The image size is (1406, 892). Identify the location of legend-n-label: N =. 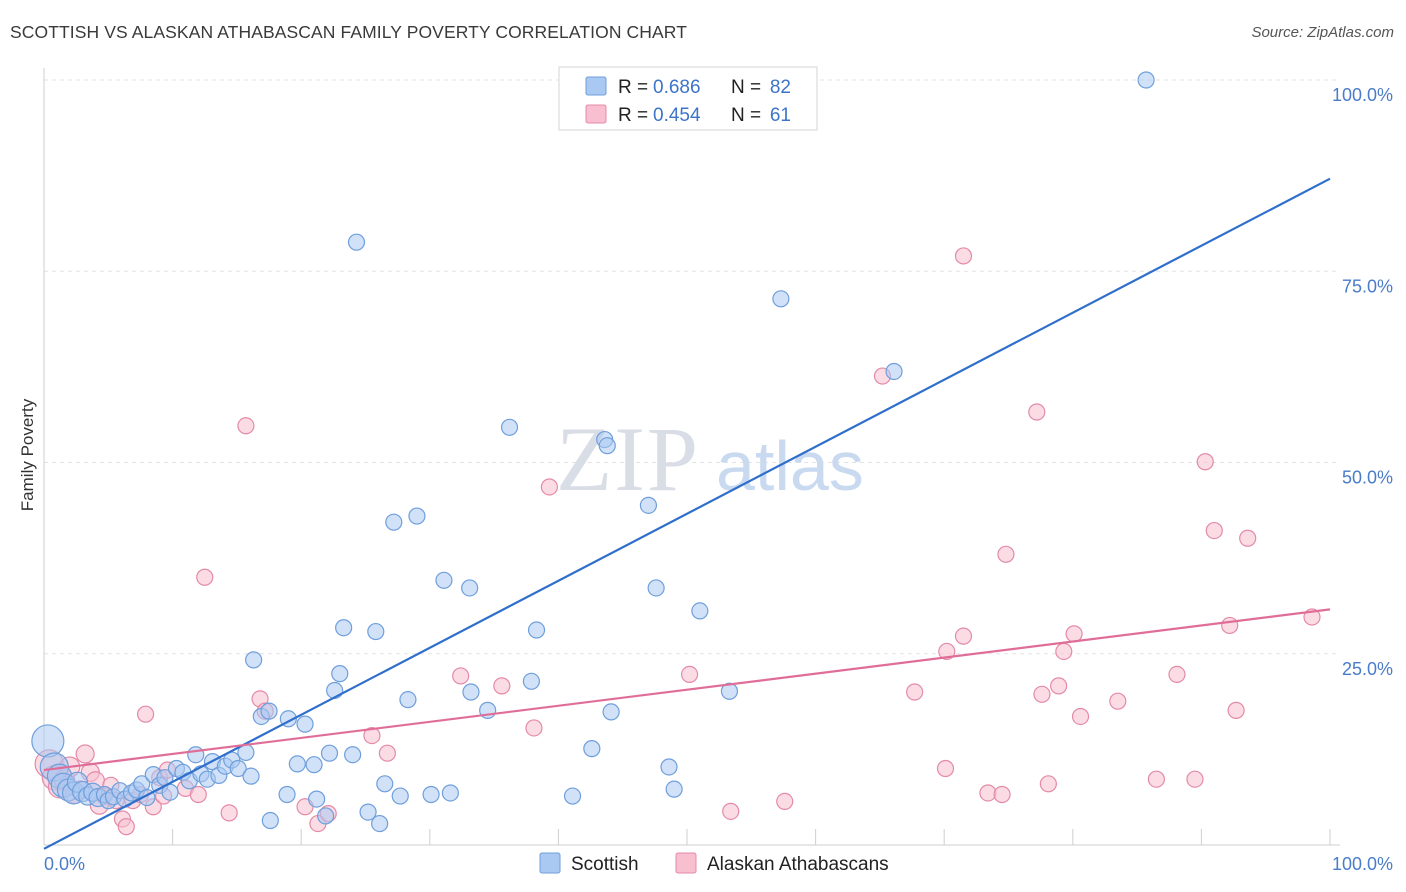
(746, 87).